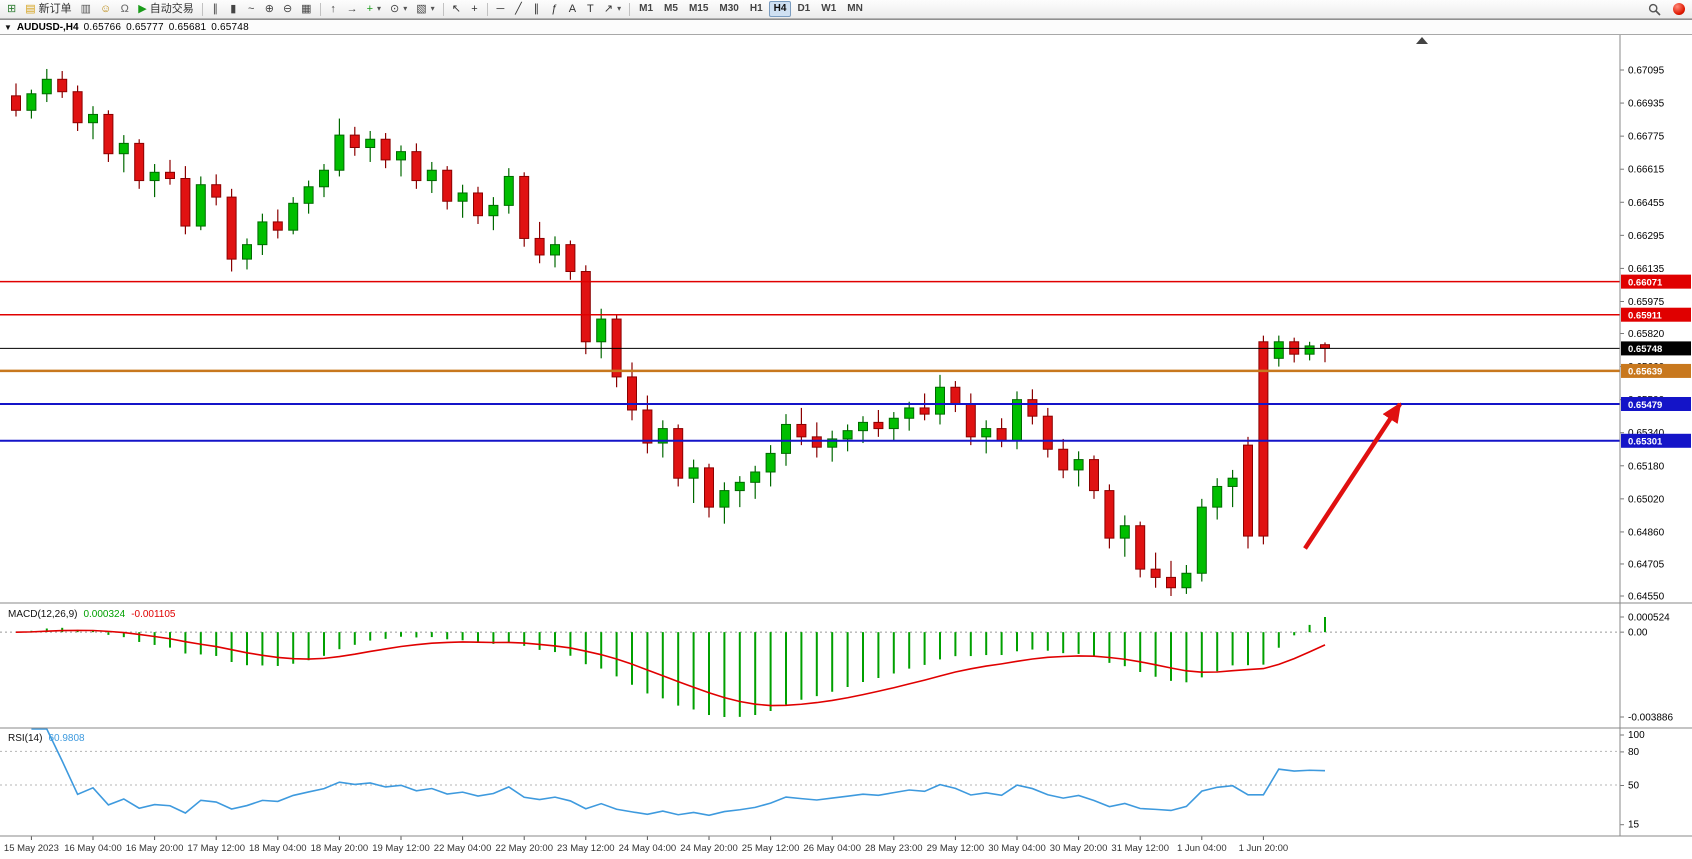  I want to click on timeframe-m15-button: M15, so click(698, 9).